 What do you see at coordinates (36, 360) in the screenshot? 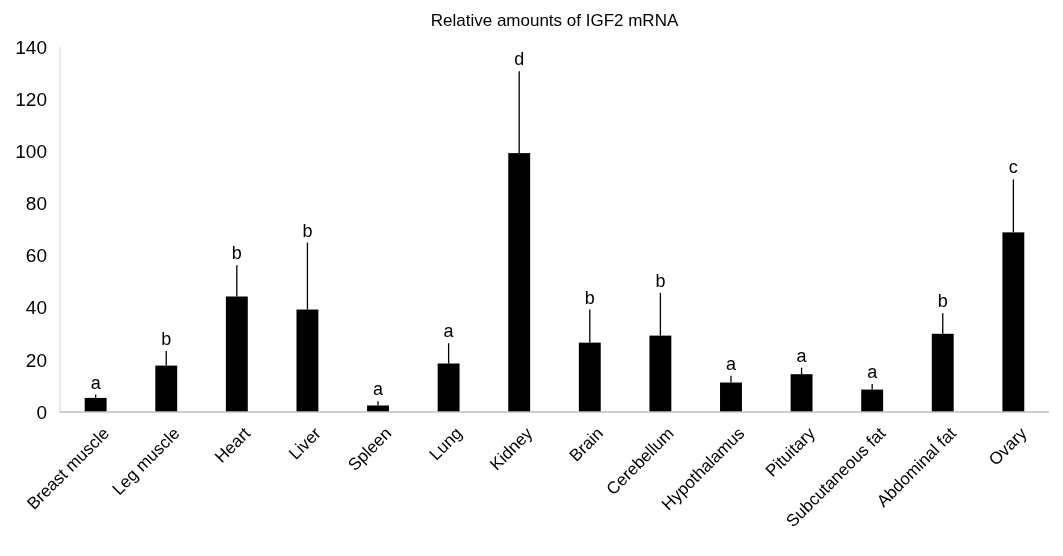
I see `y-tick-label: 20` at bounding box center [36, 360].